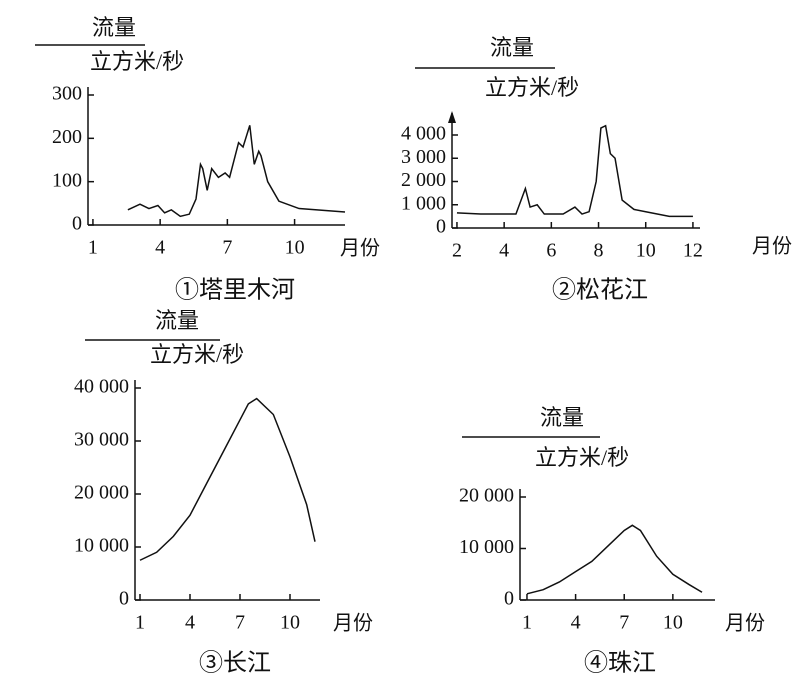  Describe the element at coordinates (620, 663) in the screenshot. I see `chart-caption: ④珠江` at that location.